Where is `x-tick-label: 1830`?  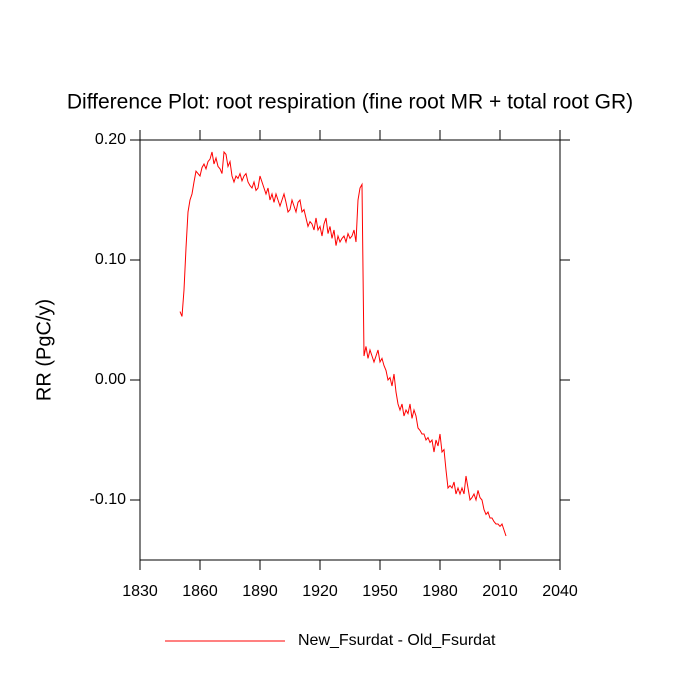 x-tick-label: 1830 is located at coordinates (140, 591).